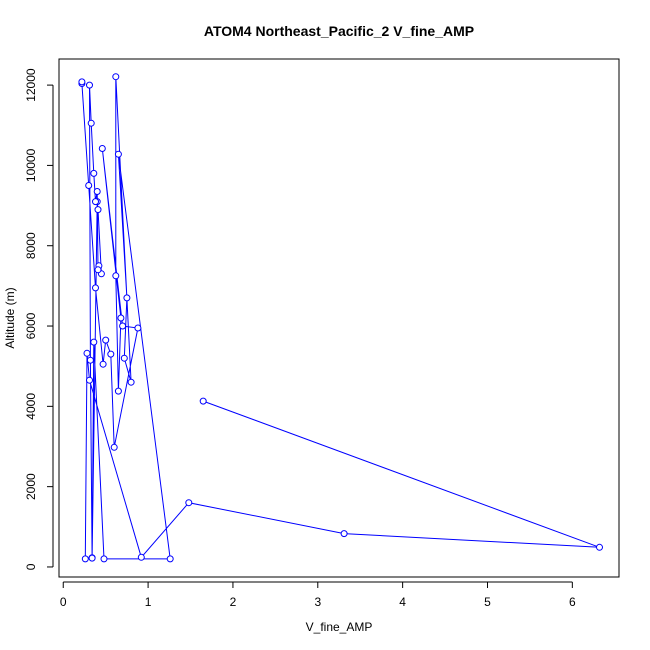 This screenshot has width=650, height=650. Describe the element at coordinates (31, 165) in the screenshot. I see `y-tick-label: 10000` at that location.